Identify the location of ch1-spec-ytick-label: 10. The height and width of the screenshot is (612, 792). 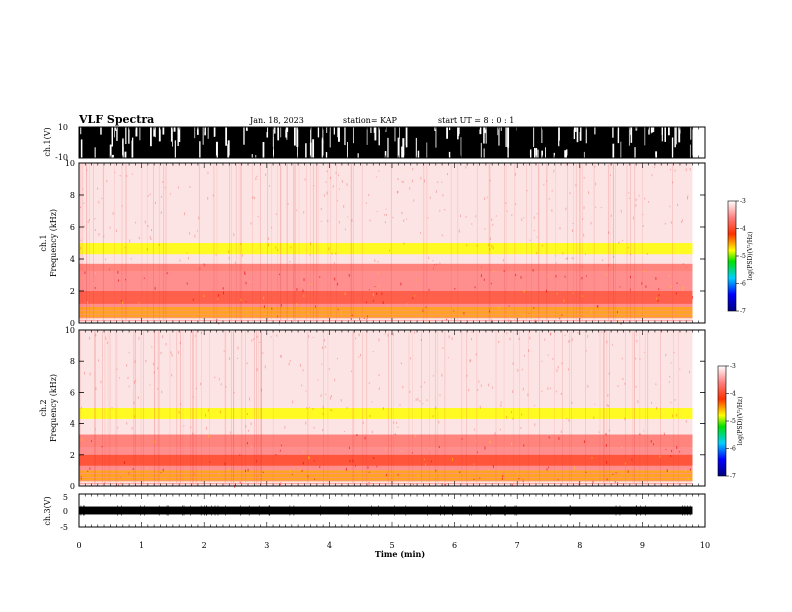
(70, 163).